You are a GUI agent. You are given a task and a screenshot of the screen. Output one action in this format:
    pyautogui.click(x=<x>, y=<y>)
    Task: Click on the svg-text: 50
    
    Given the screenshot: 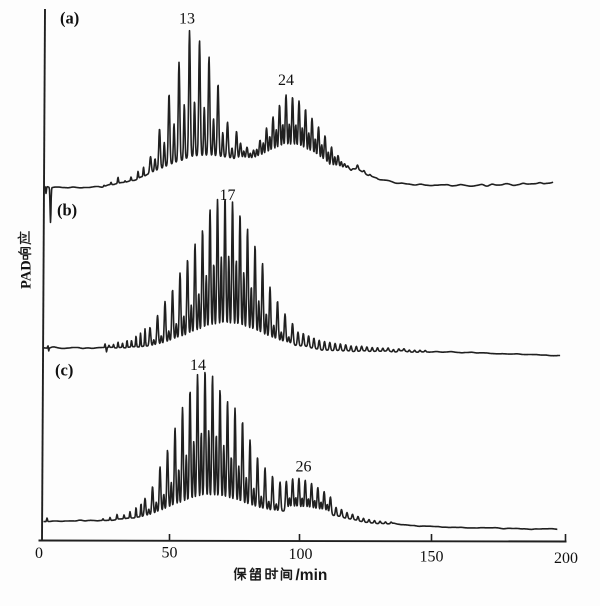 What is the action you would take?
    pyautogui.click(x=170, y=553)
    